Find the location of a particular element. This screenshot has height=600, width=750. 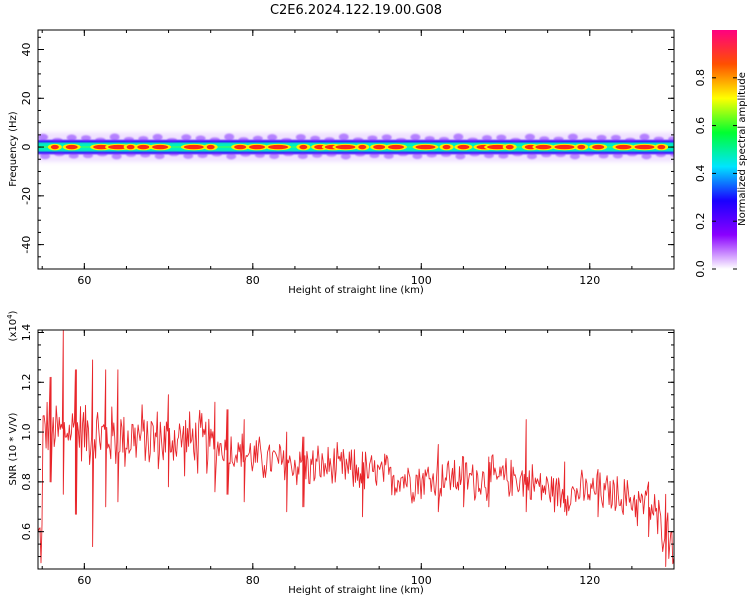

spectrogram-y-axis-label: Frequency (Hz) is located at coordinates (13, 149).